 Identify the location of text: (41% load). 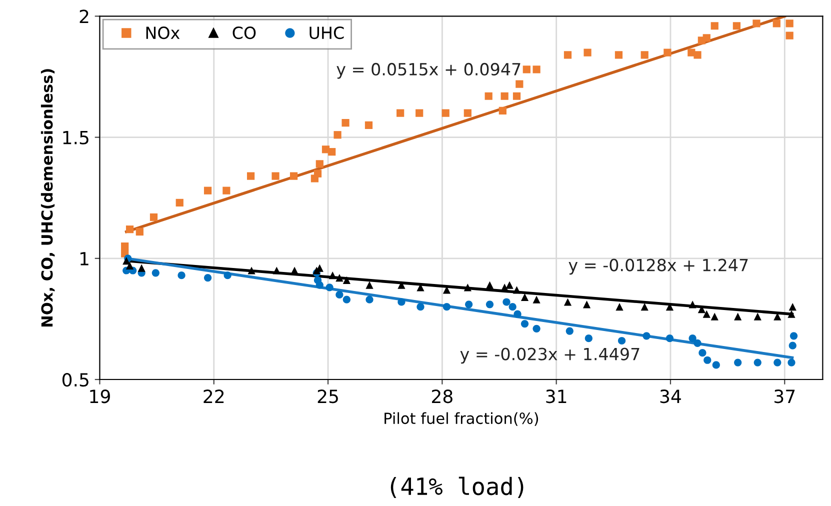
(457, 487).